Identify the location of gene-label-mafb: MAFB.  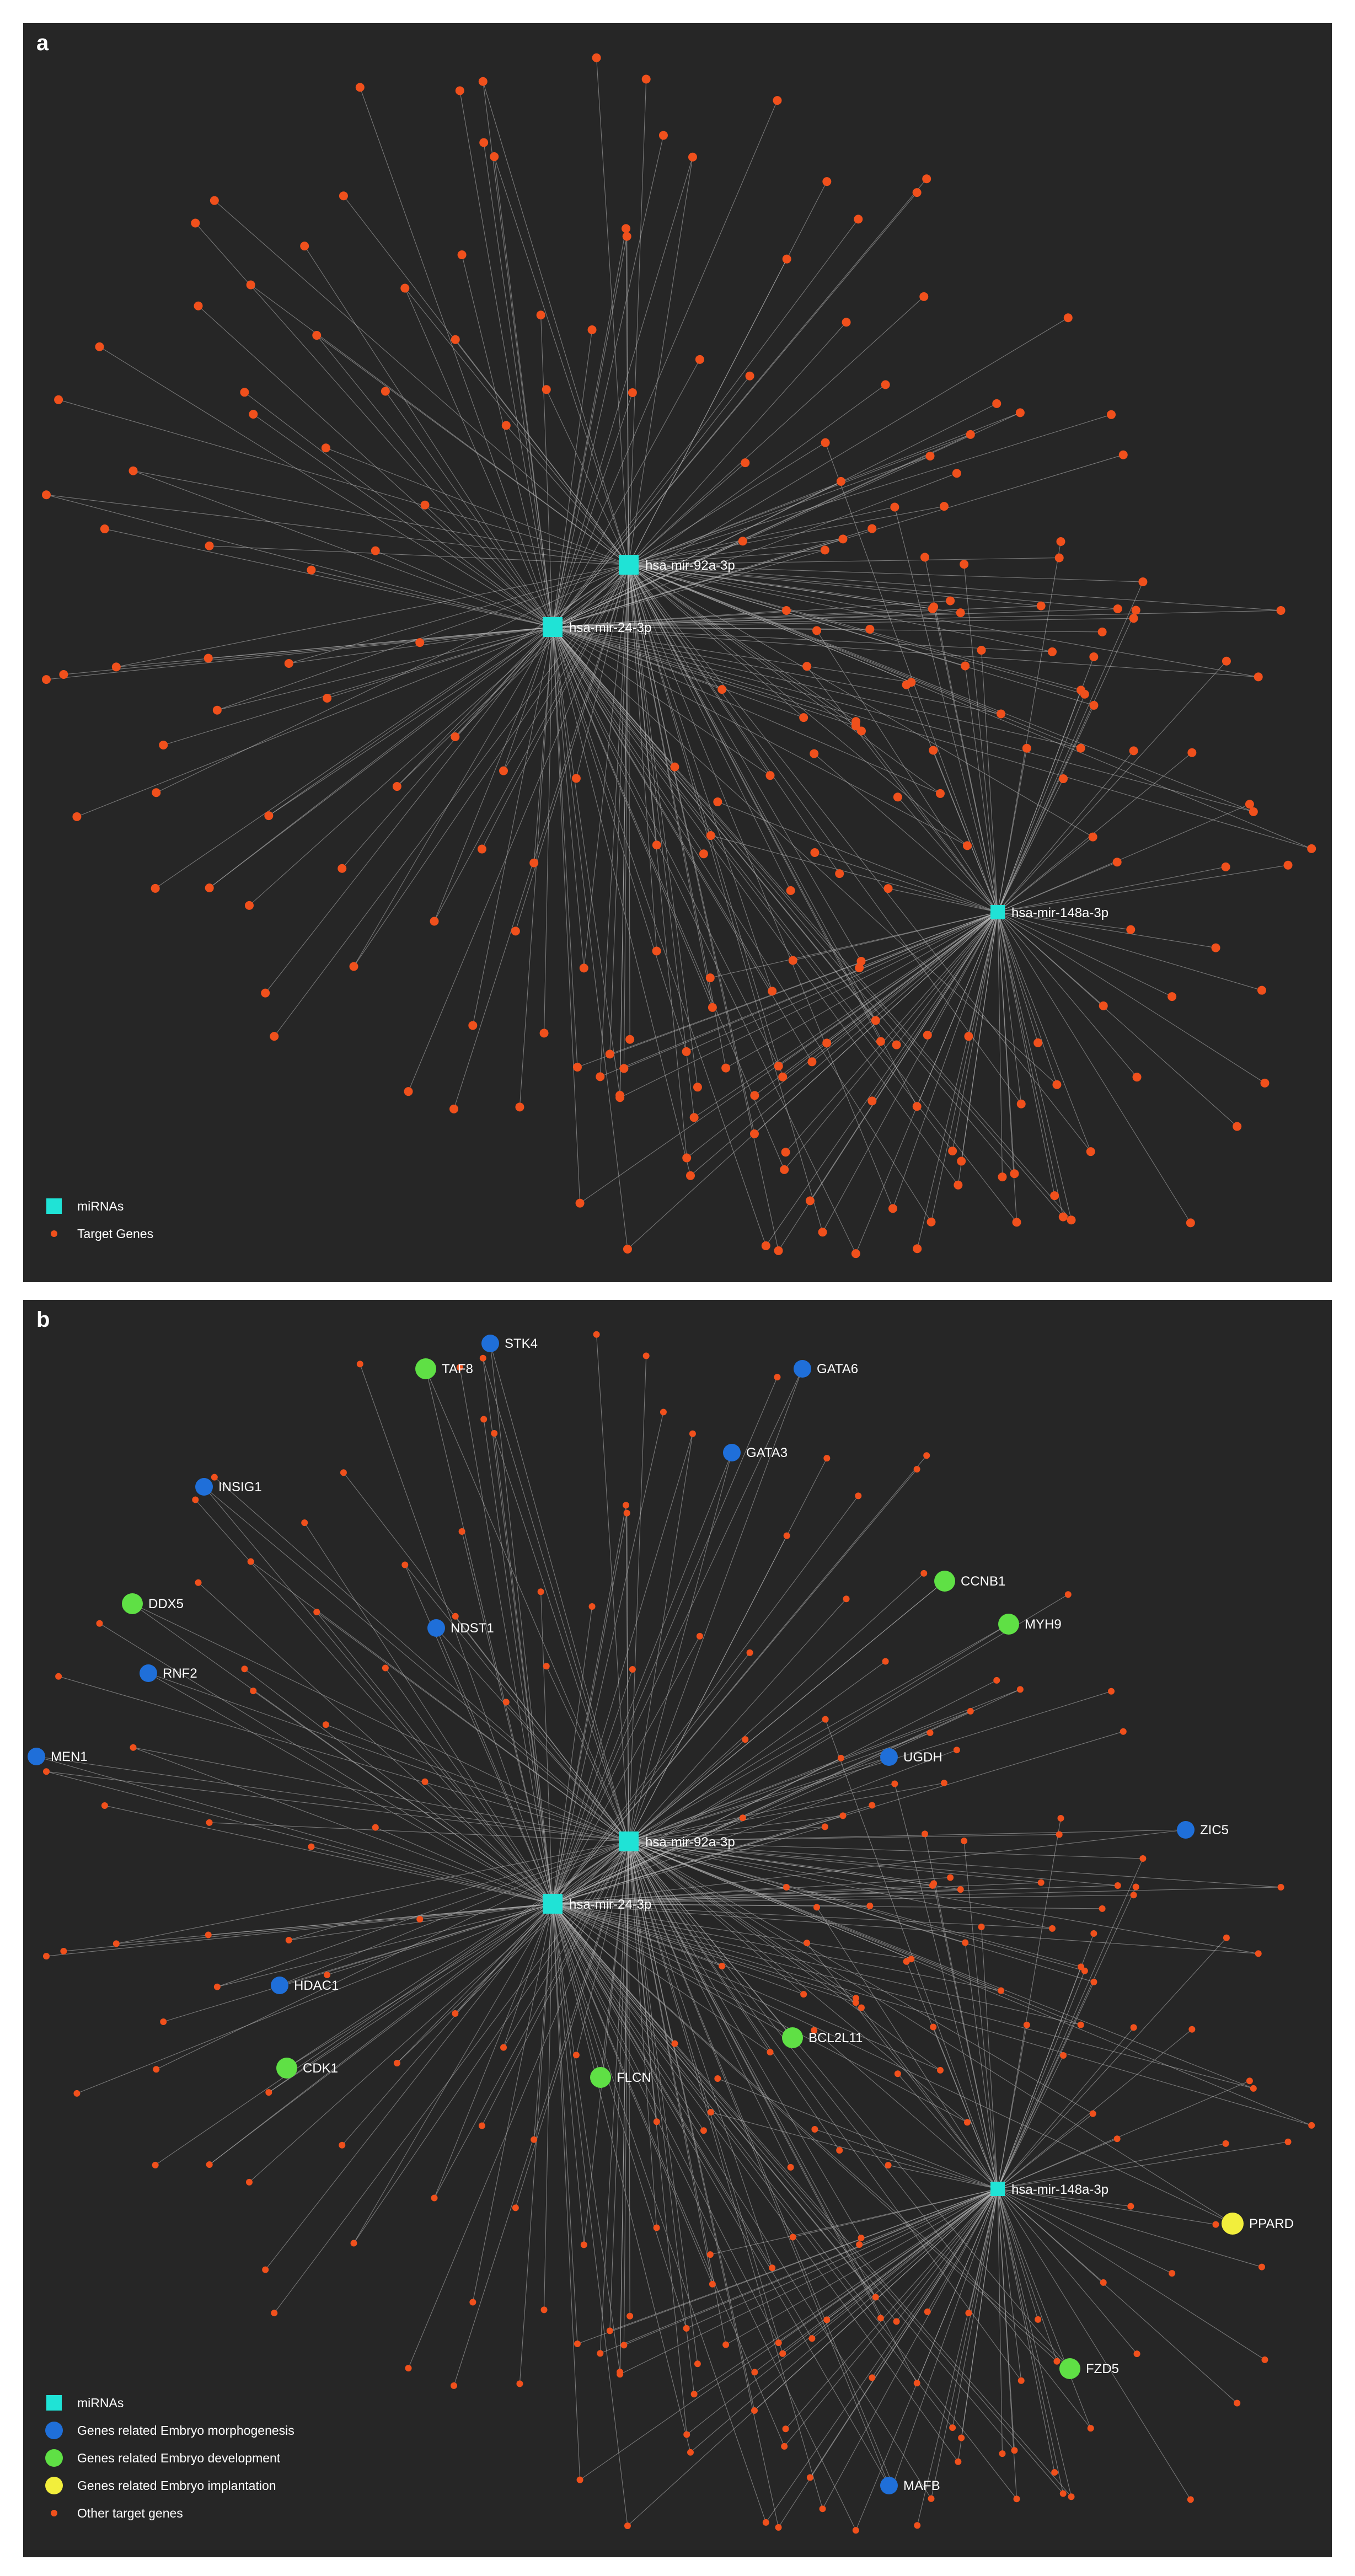
(921, 2485).